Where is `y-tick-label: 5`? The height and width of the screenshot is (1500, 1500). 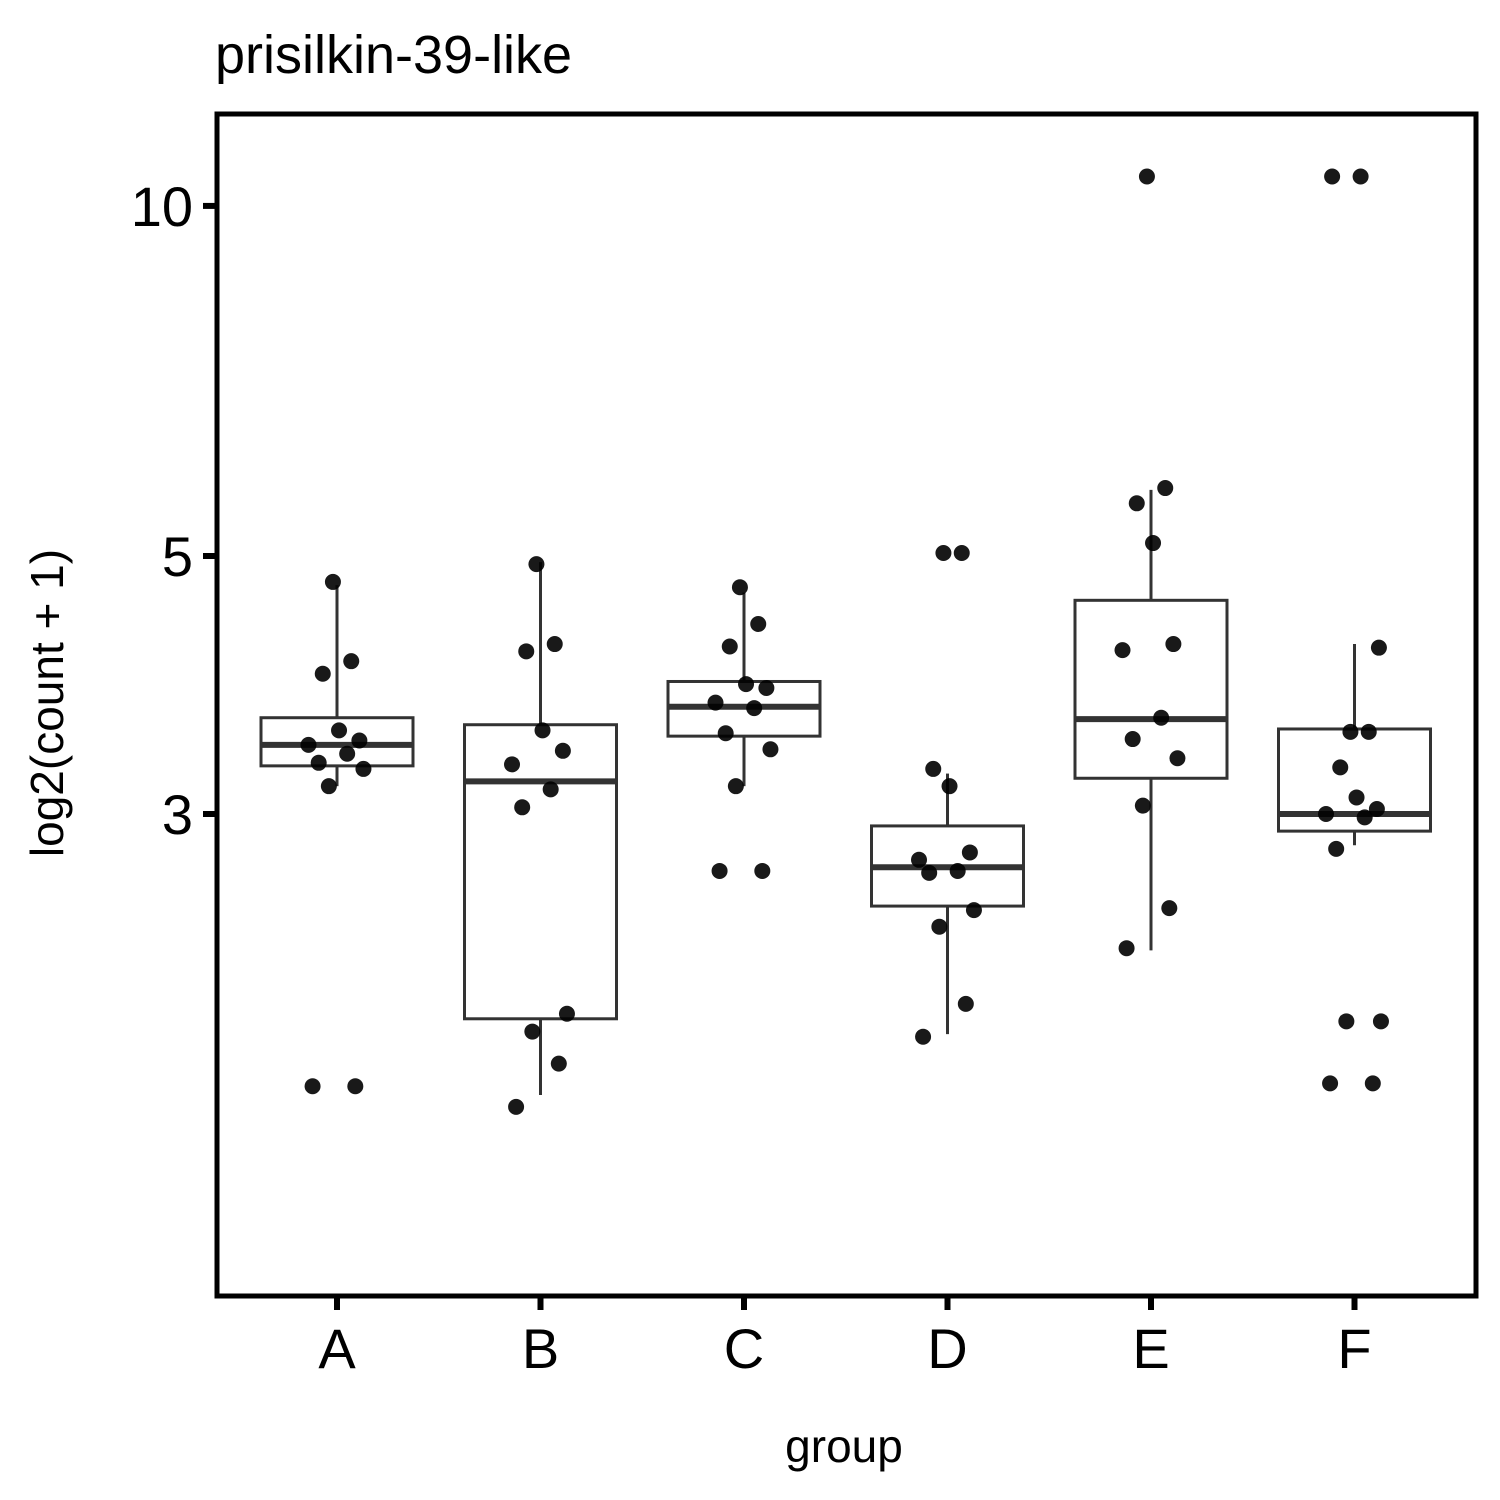 y-tick-label: 5 is located at coordinates (177, 556).